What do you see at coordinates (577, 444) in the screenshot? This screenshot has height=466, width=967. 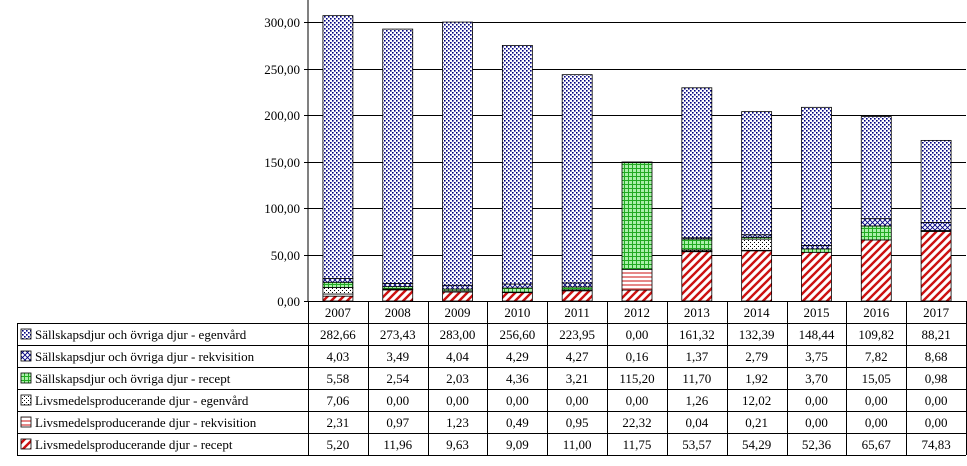 I see `data-label: 11,00` at bounding box center [577, 444].